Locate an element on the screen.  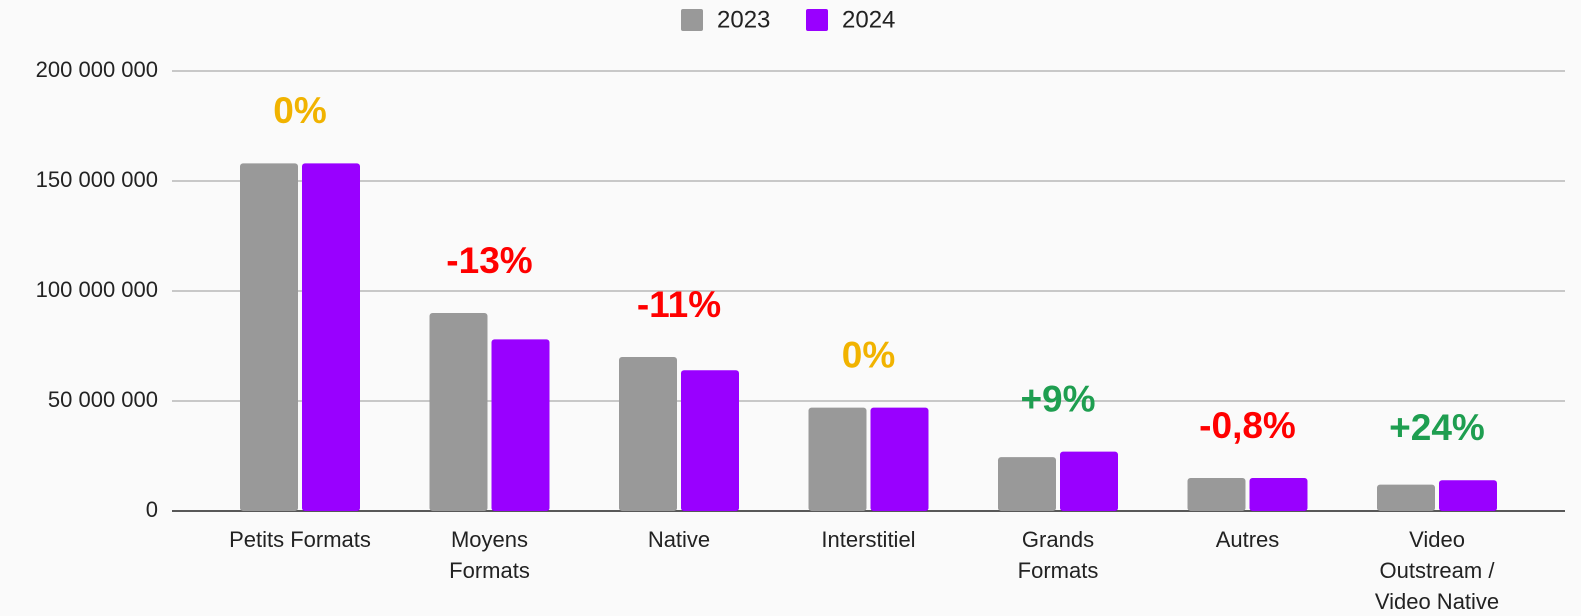
x-tick-label: Interstitiel is located at coordinates (868, 539).